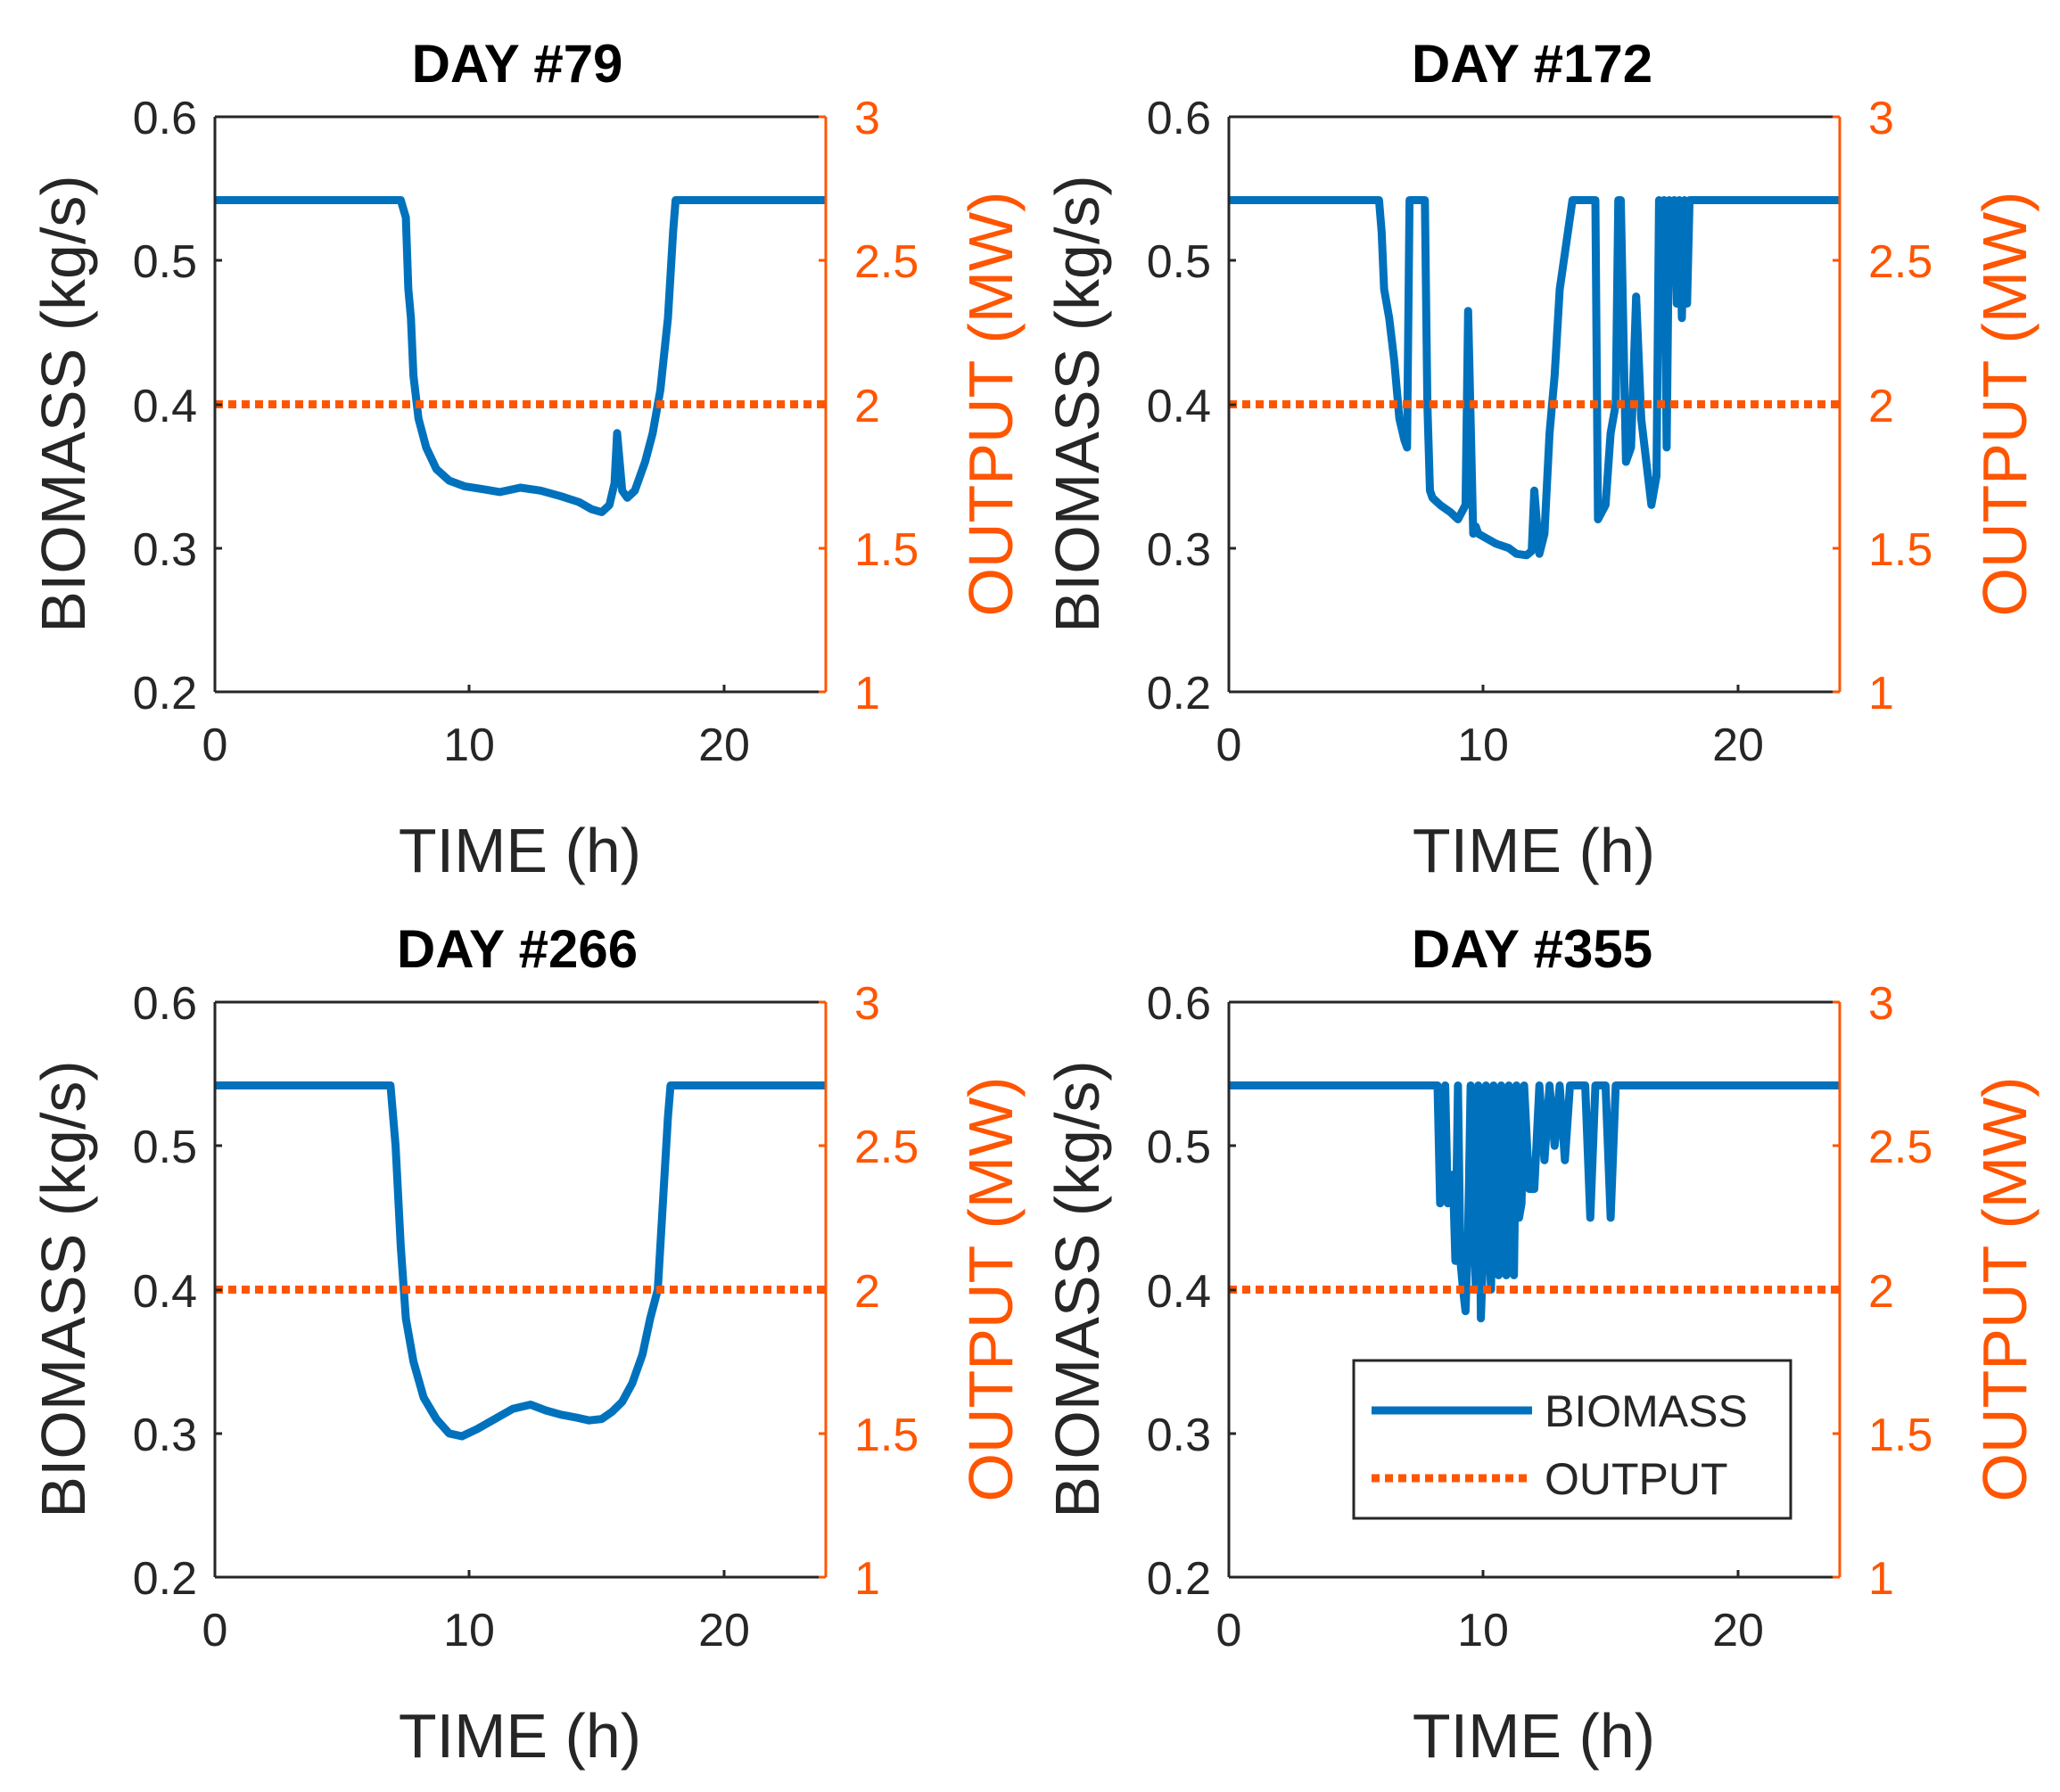  Describe the element at coordinates (1532, 64) in the screenshot. I see `panel-title: DAY #172` at that location.